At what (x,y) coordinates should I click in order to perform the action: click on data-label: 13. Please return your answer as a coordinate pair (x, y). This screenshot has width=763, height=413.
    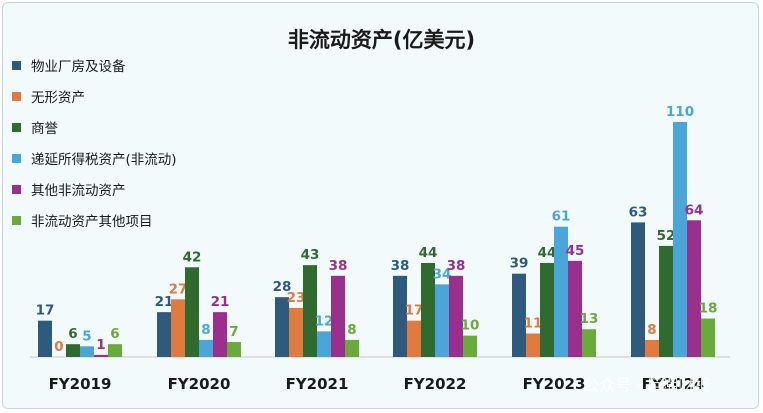
    Looking at the image, I should click on (589, 319).